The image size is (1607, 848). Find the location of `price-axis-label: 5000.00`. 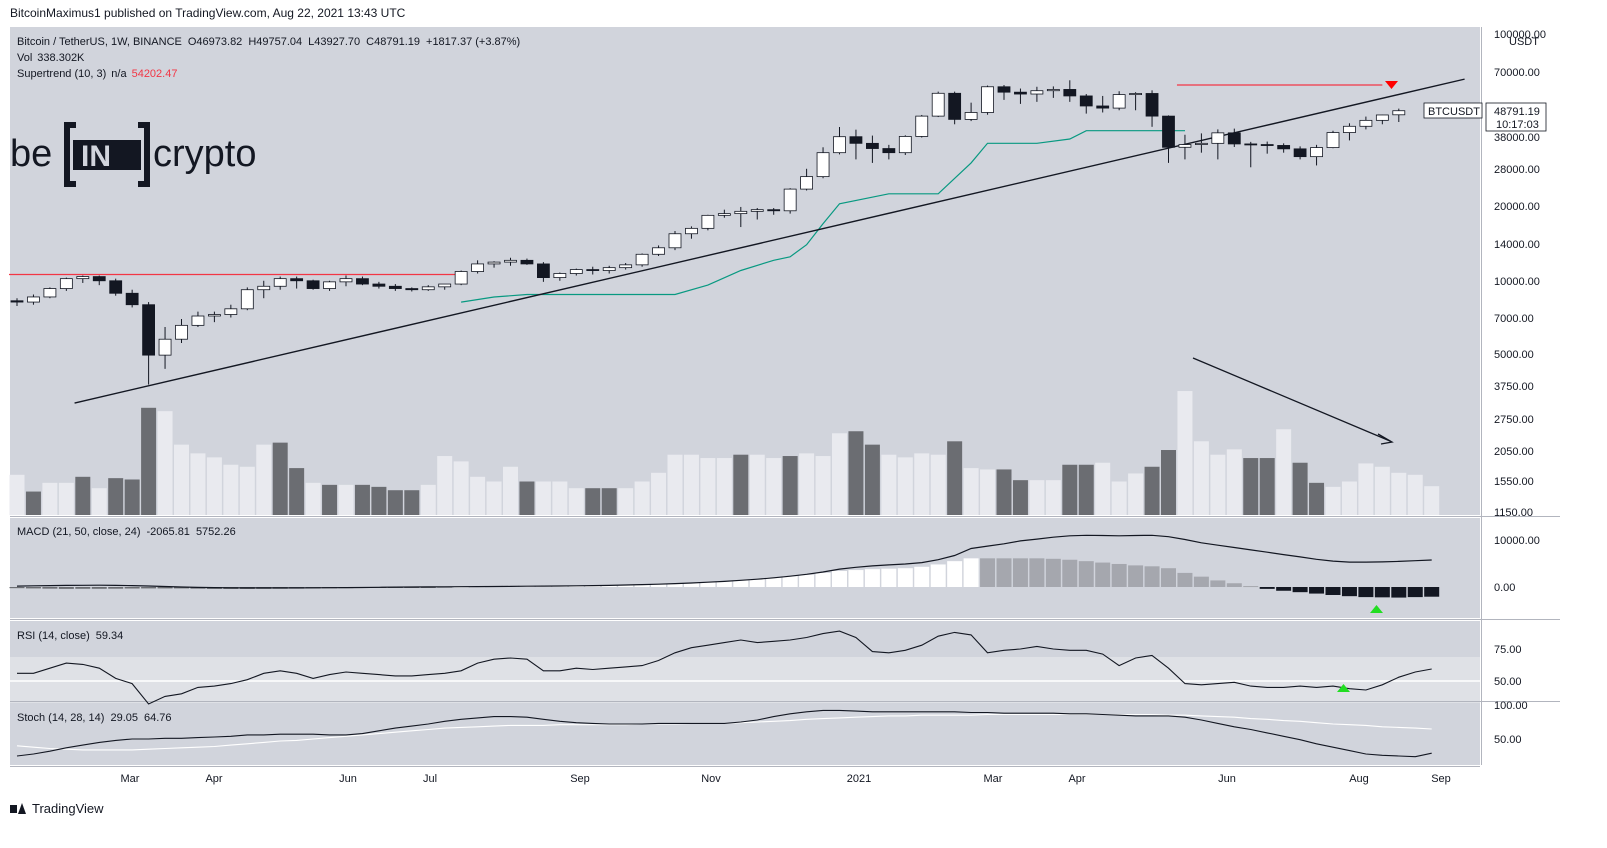

price-axis-label: 5000.00 is located at coordinates (1514, 355).